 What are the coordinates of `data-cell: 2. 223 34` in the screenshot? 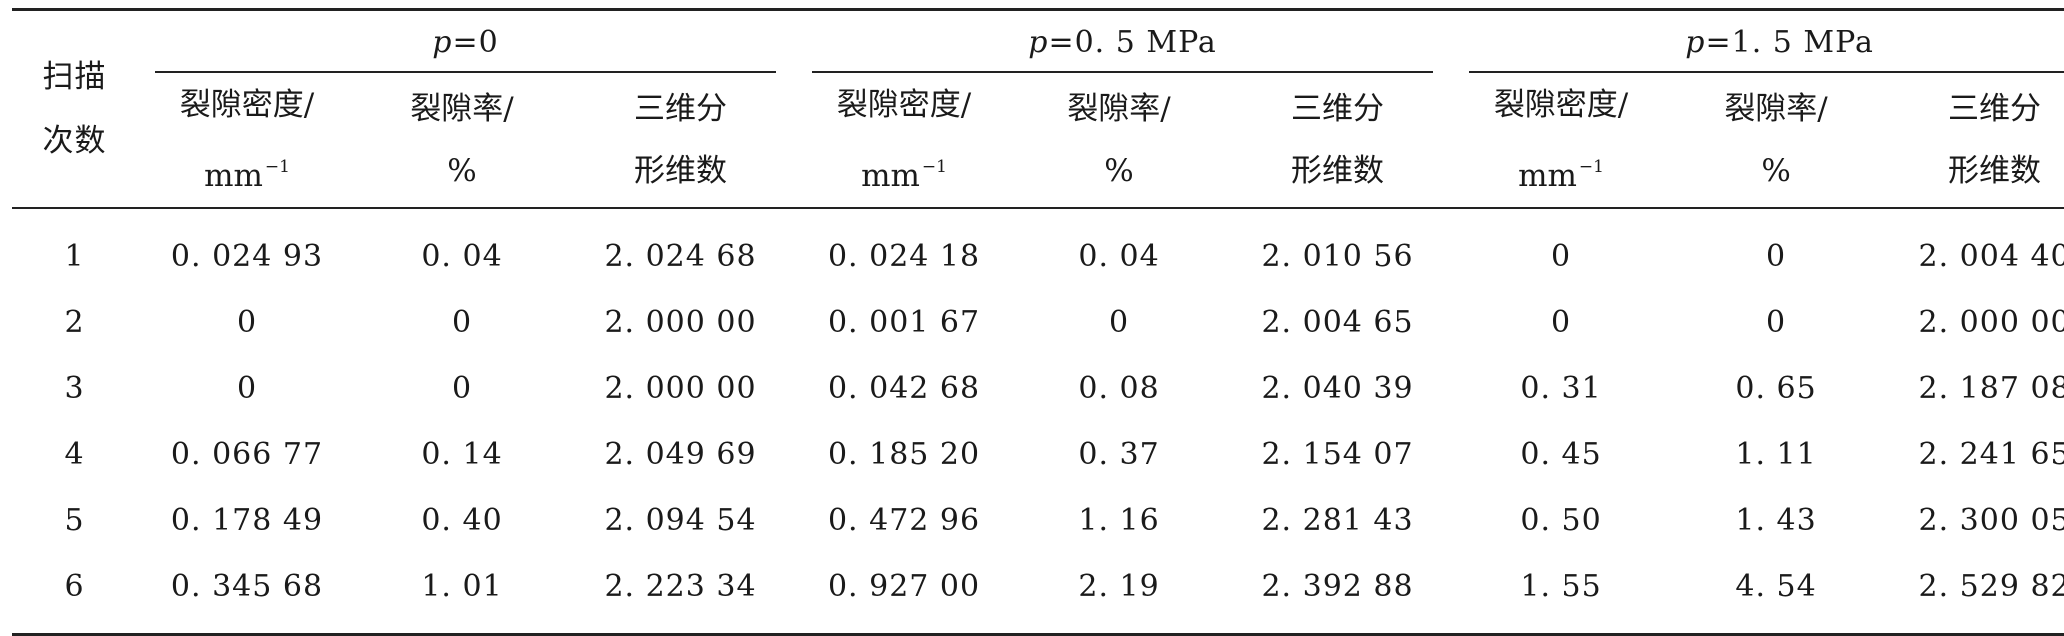 It's located at (681, 594).